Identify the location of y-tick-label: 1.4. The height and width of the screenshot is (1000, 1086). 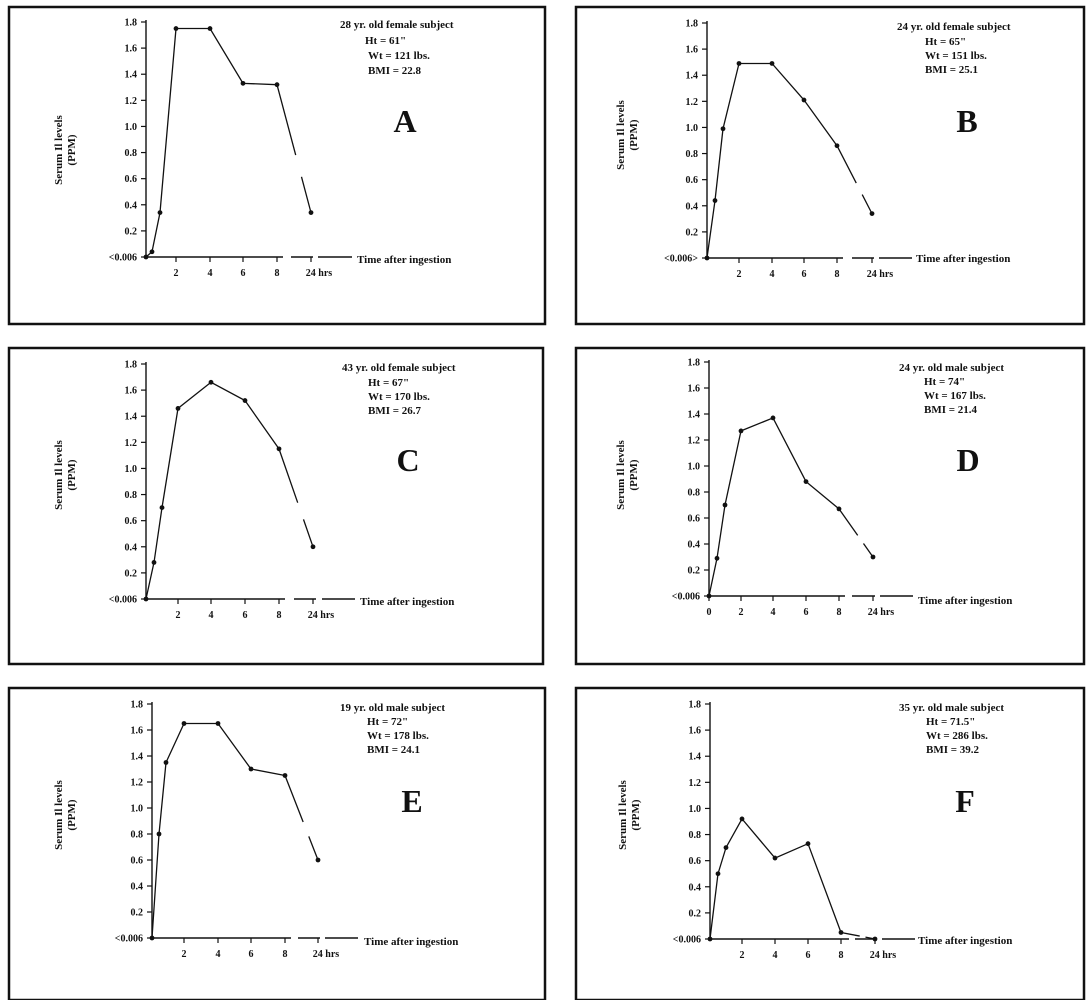
(692, 76).